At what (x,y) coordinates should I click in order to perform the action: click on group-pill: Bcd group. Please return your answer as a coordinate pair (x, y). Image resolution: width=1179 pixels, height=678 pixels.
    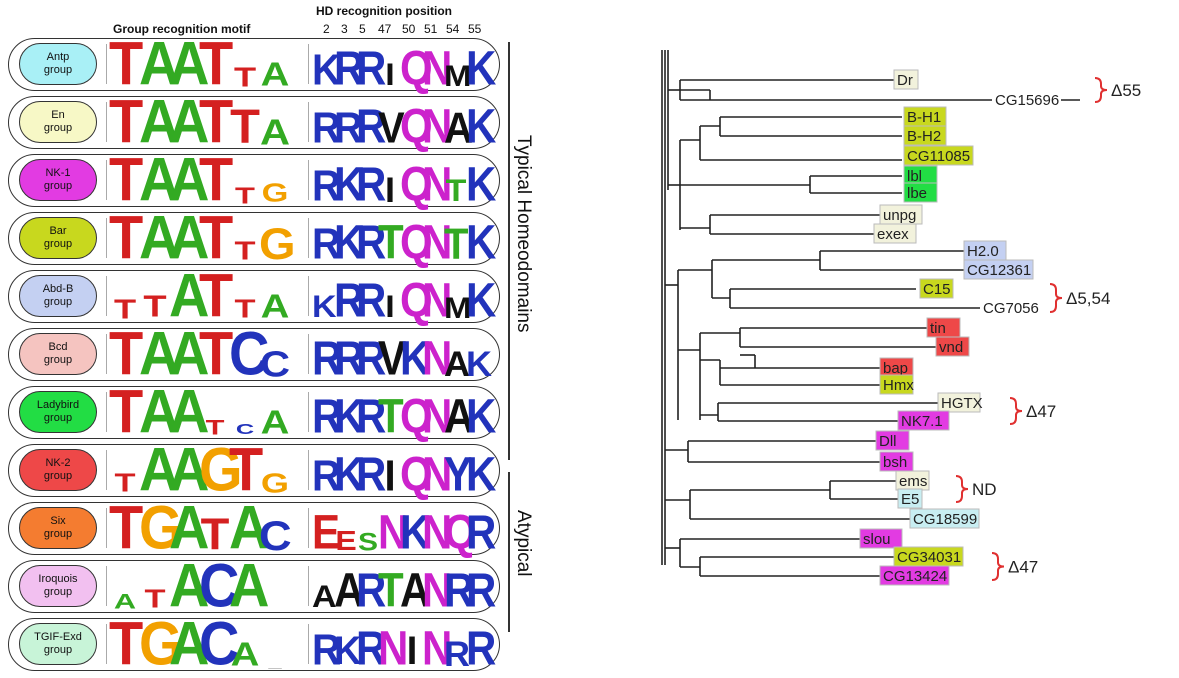
    Looking at the image, I should click on (58, 354).